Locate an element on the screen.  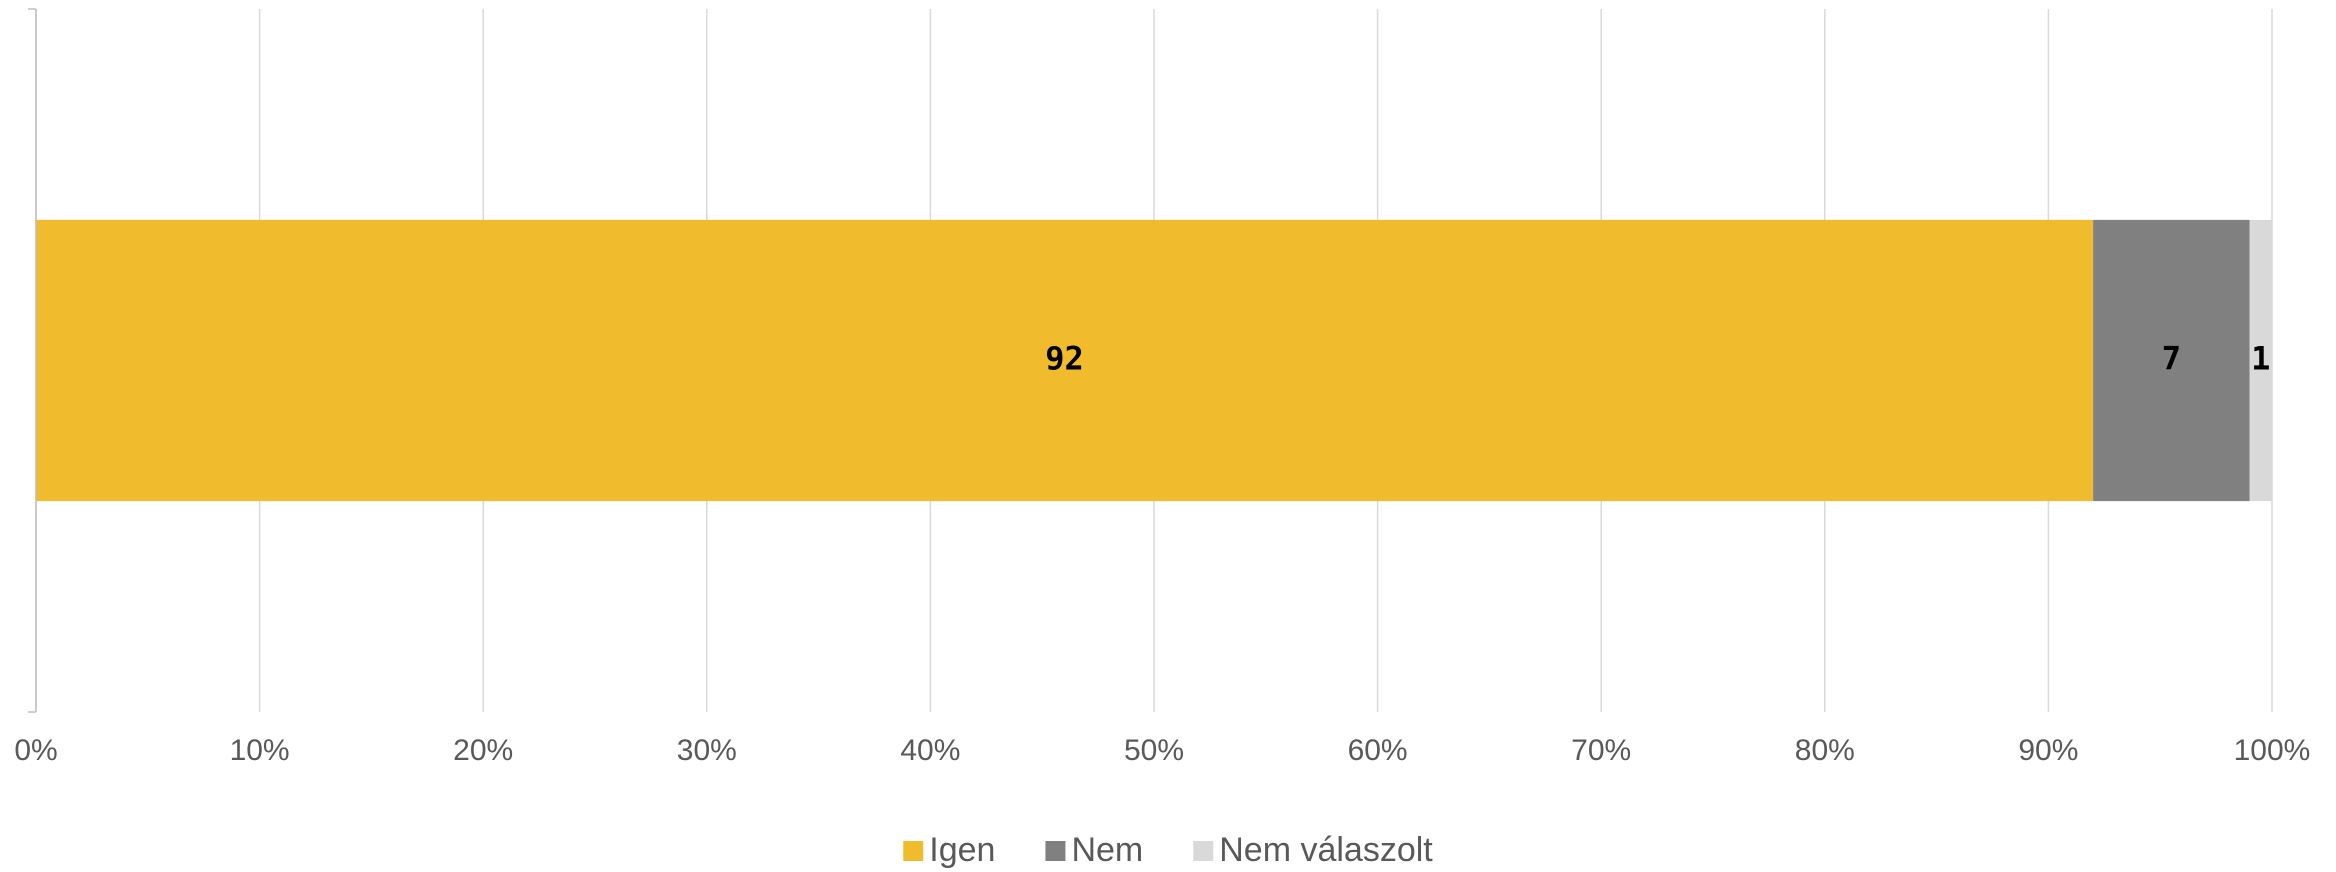
x-tick-label: 60% is located at coordinates (1378, 750).